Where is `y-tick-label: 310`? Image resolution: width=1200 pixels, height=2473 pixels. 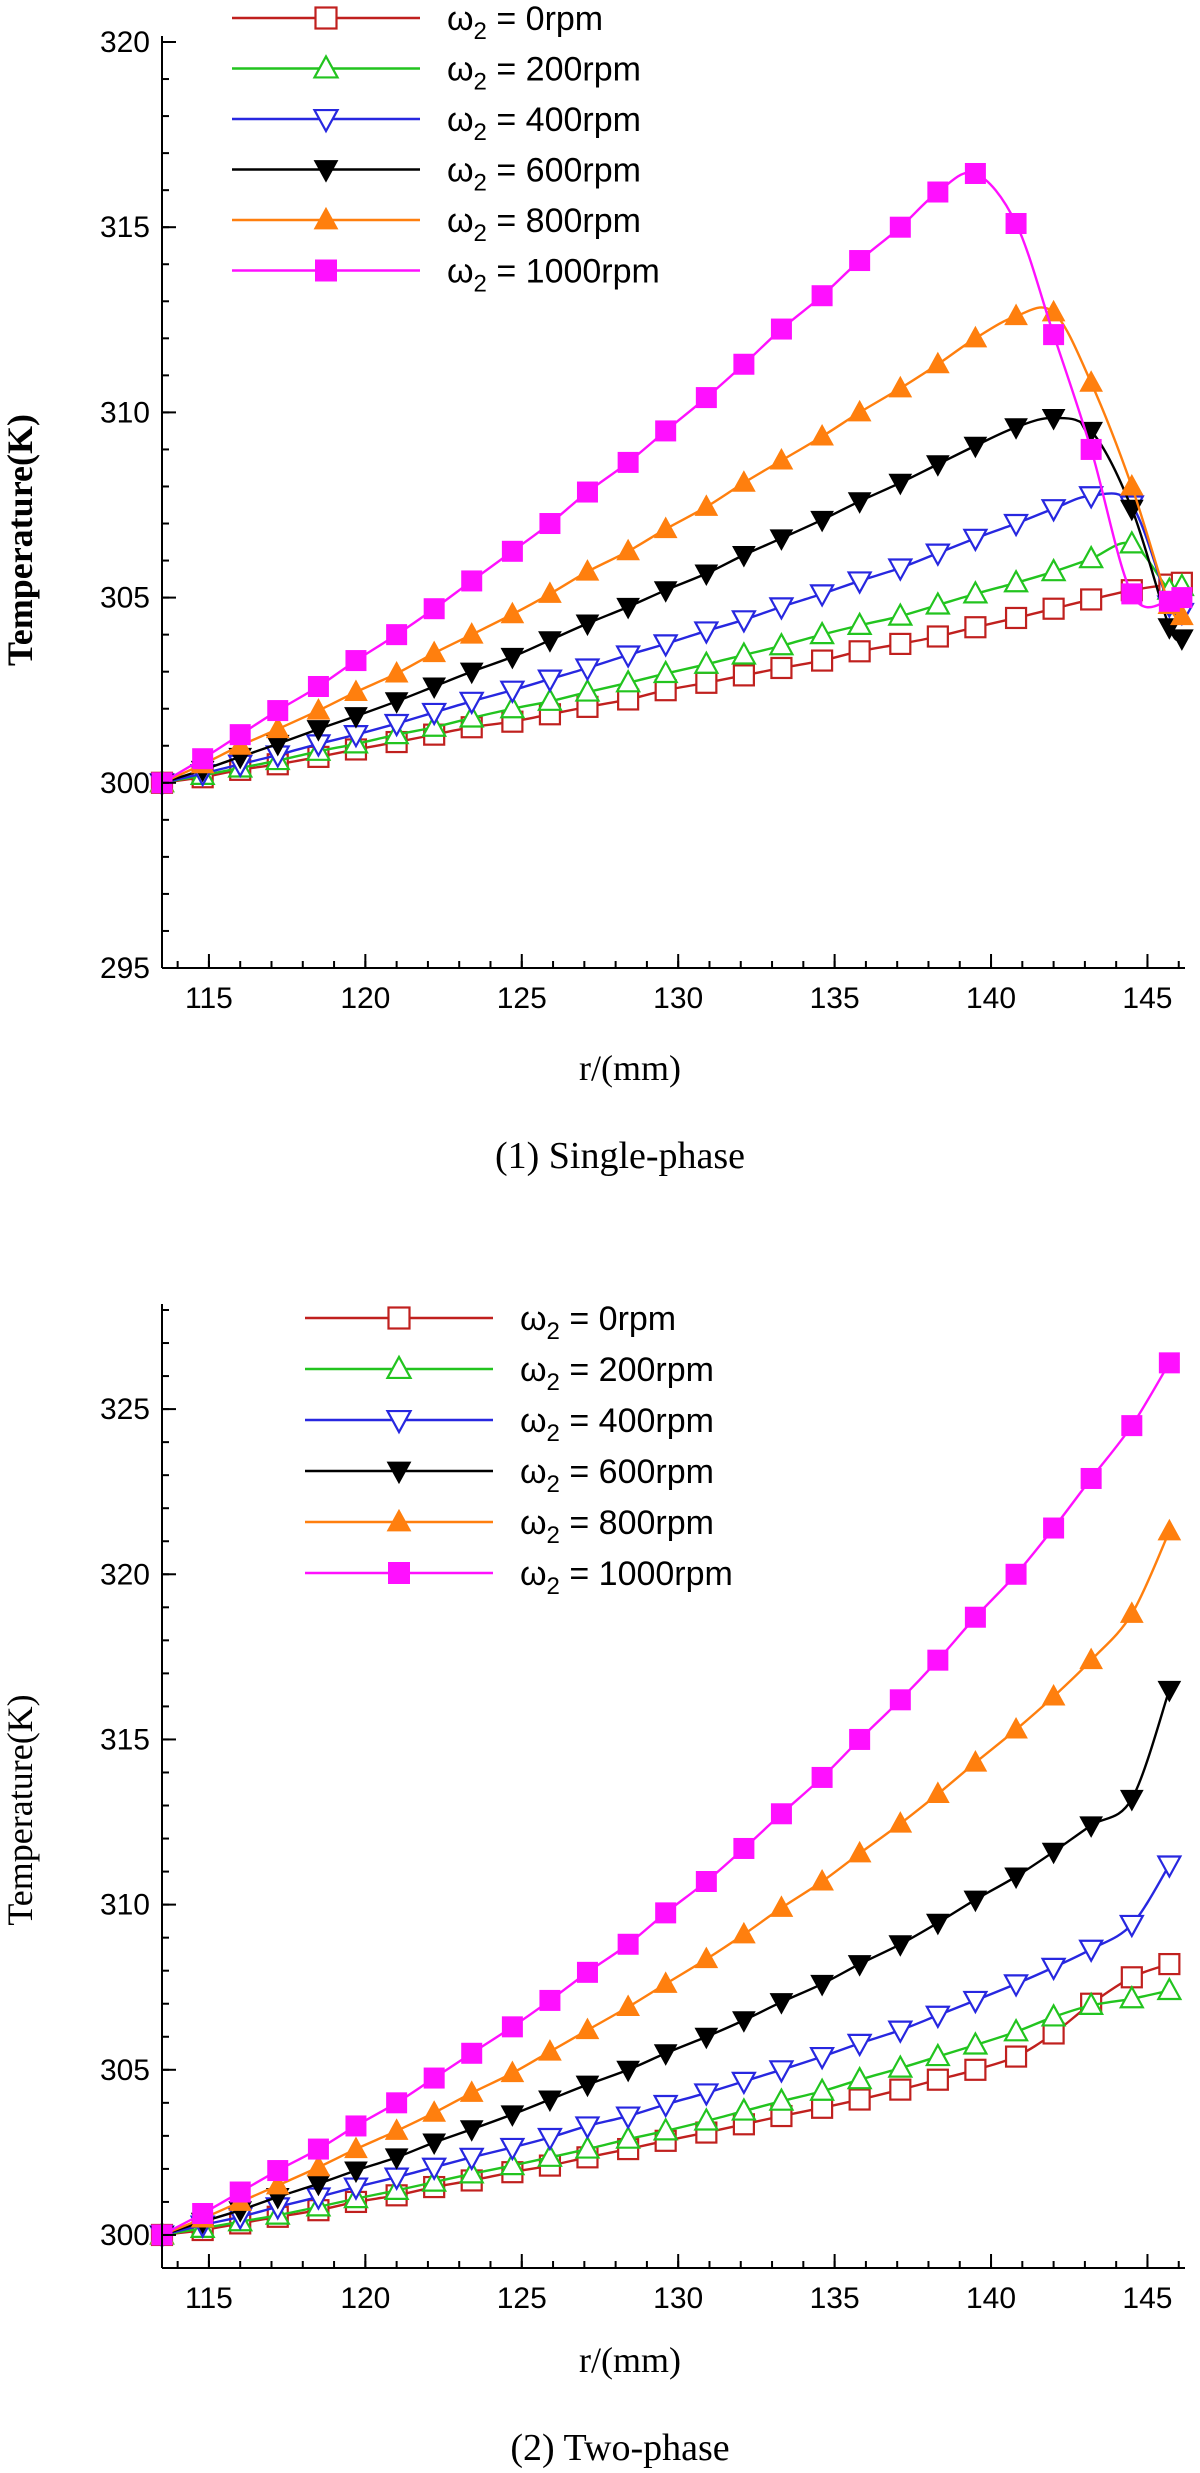 y-tick-label: 310 is located at coordinates (125, 412).